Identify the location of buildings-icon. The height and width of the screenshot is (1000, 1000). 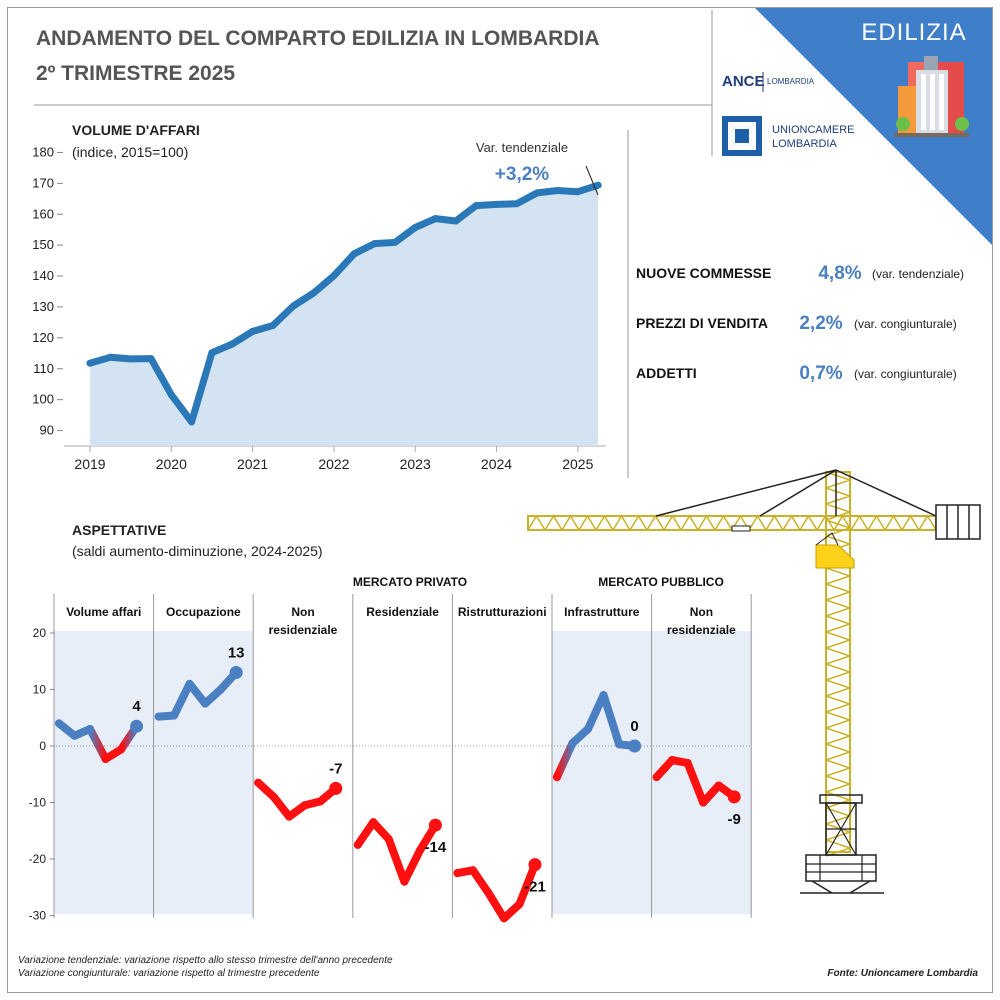
(931, 96).